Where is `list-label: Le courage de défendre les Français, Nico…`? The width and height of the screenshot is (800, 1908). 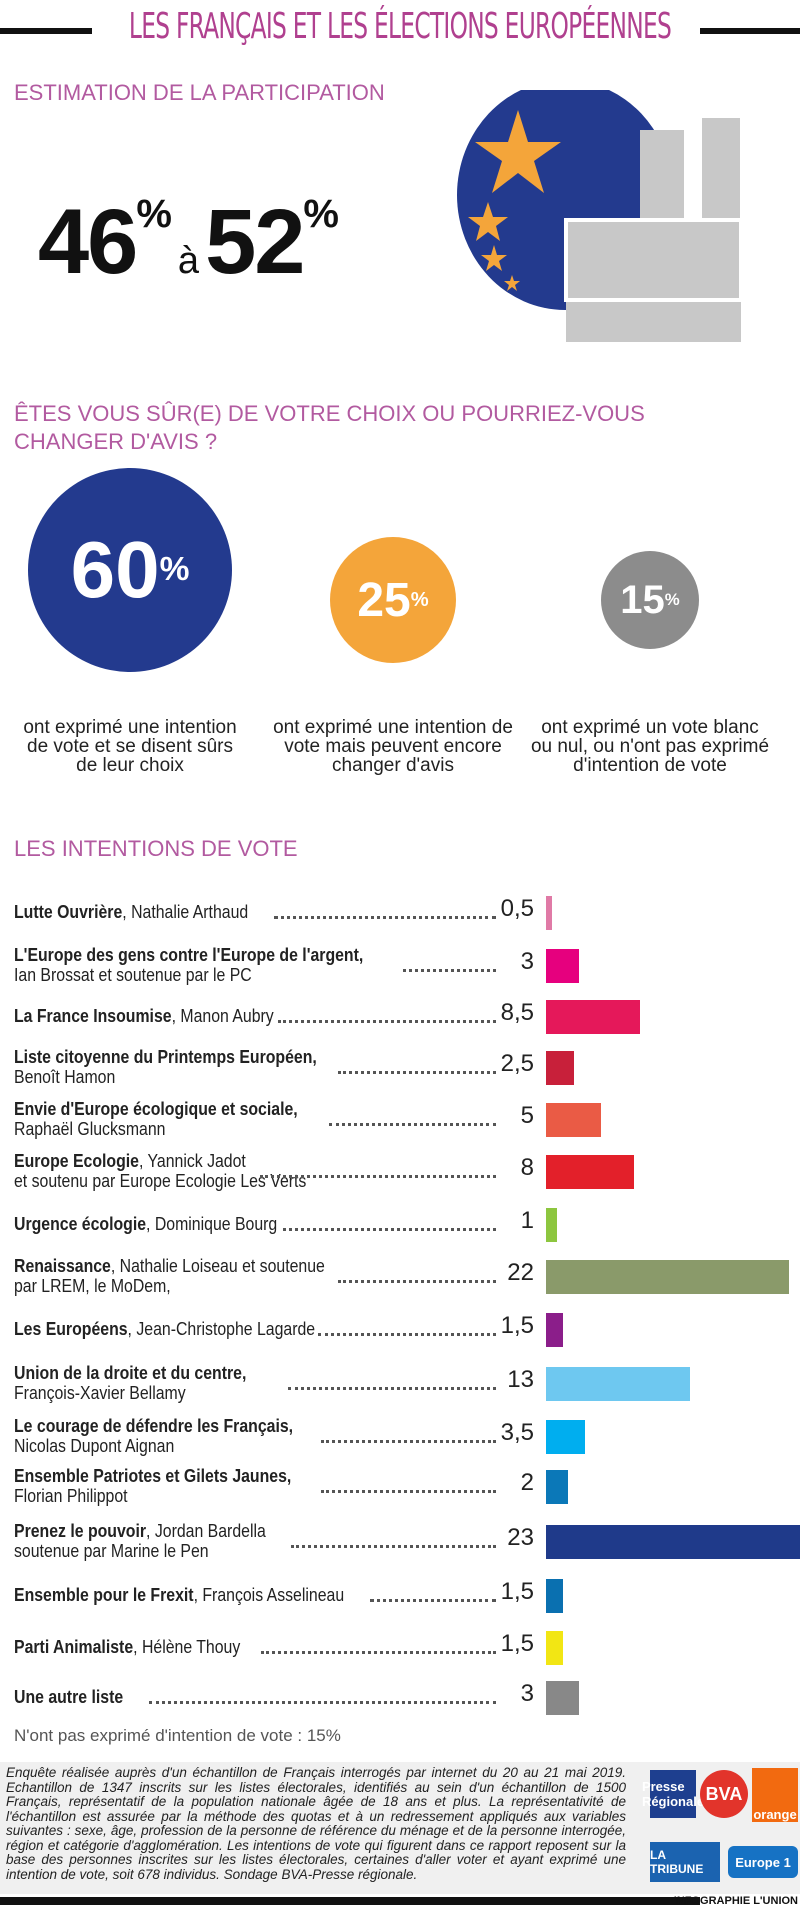 list-label: Le courage de défendre les Français, Nico… is located at coordinates (153, 1436).